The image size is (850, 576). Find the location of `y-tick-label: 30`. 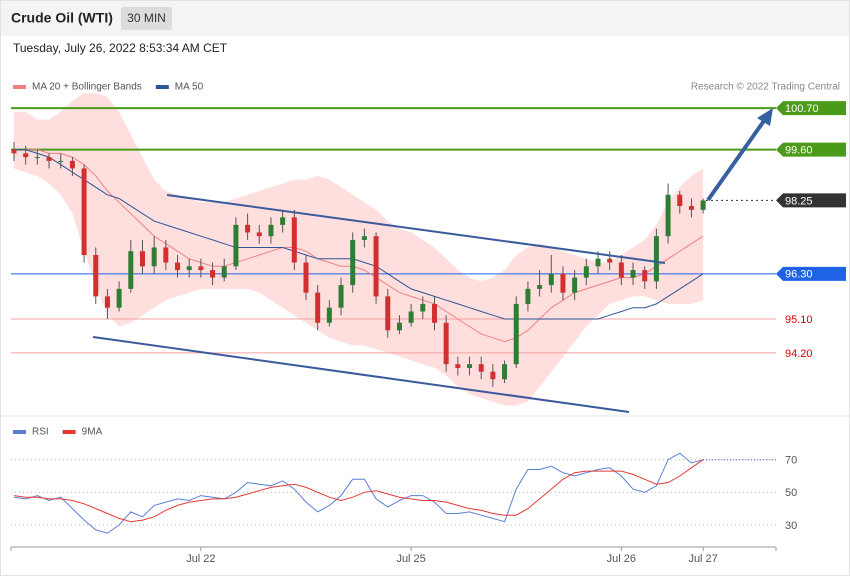

y-tick-label: 30 is located at coordinates (791, 526).